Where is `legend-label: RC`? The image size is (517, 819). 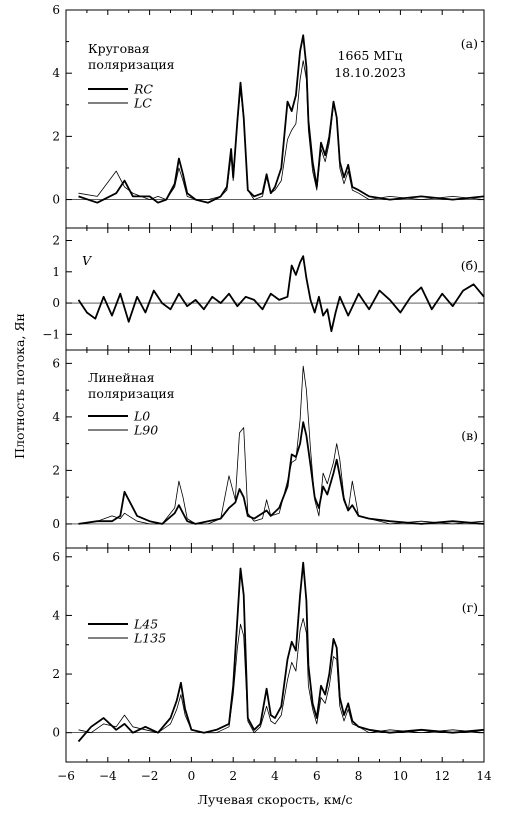
legend-label: RC is located at coordinates (143, 89).